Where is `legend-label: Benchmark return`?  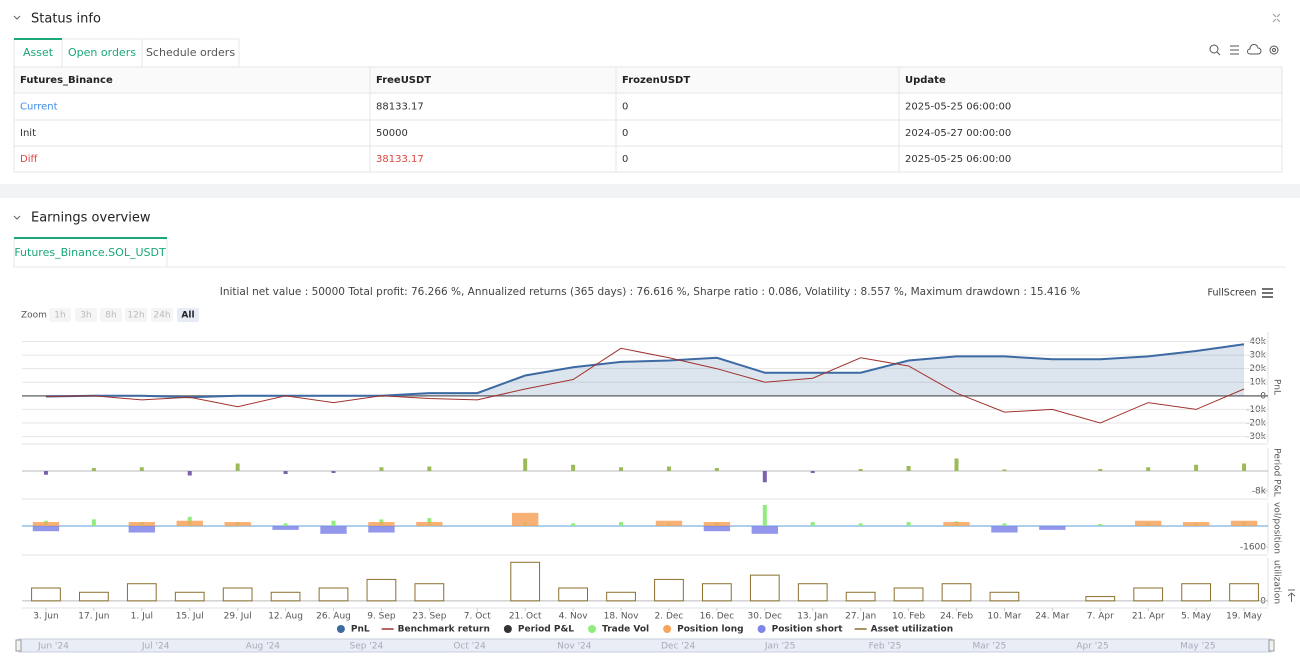 legend-label: Benchmark return is located at coordinates (444, 630).